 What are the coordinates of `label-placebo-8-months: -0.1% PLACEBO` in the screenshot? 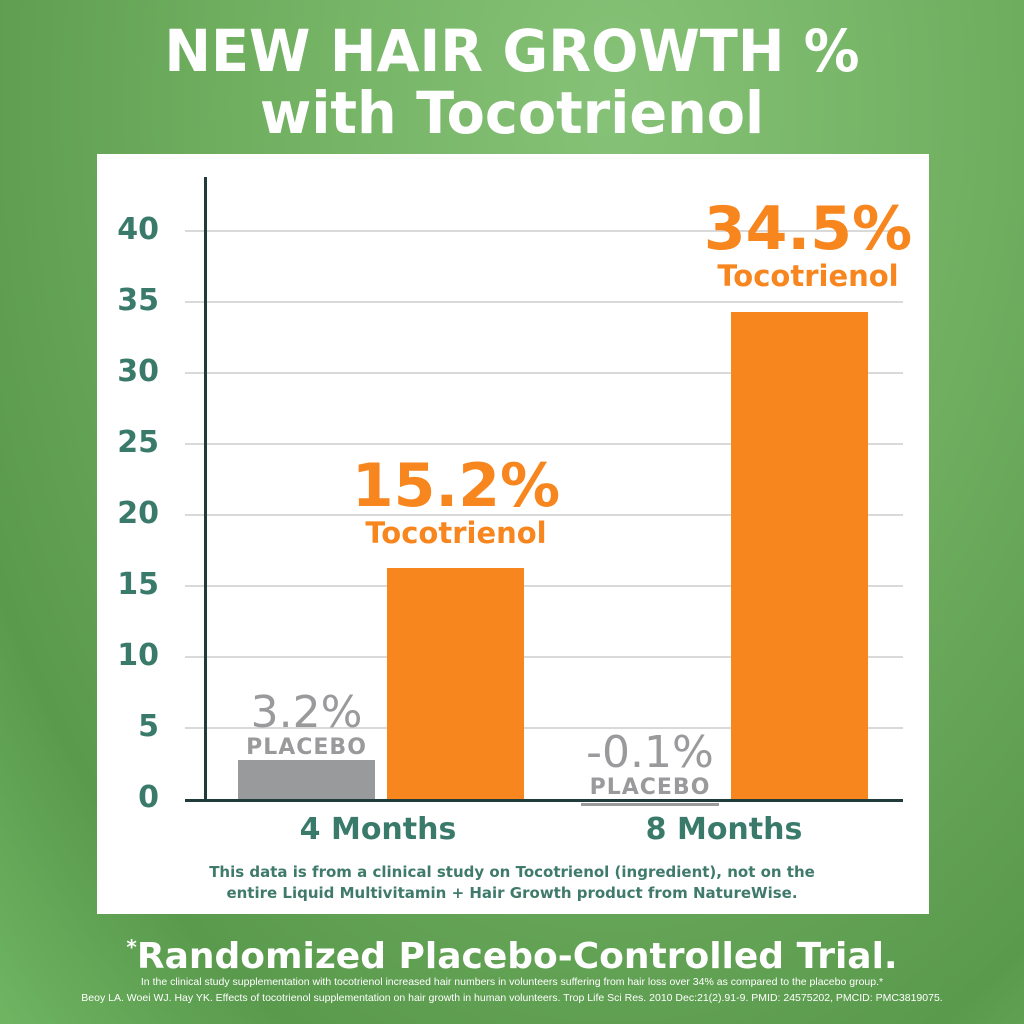 It's located at (650, 765).